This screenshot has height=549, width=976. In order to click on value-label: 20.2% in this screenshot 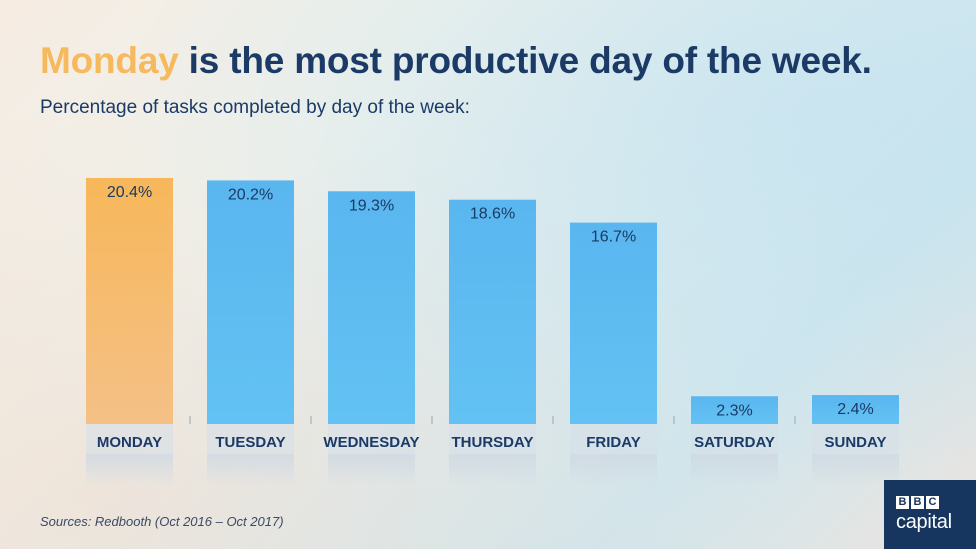, I will do `click(250, 194)`.